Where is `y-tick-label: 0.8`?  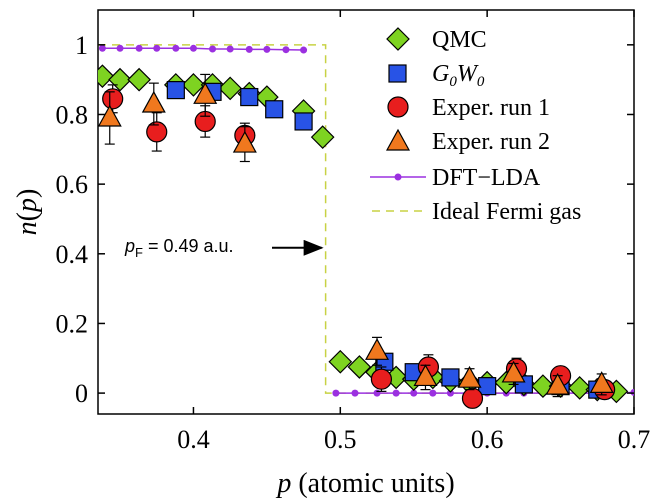 y-tick-label: 0.8 is located at coordinates (72, 114).